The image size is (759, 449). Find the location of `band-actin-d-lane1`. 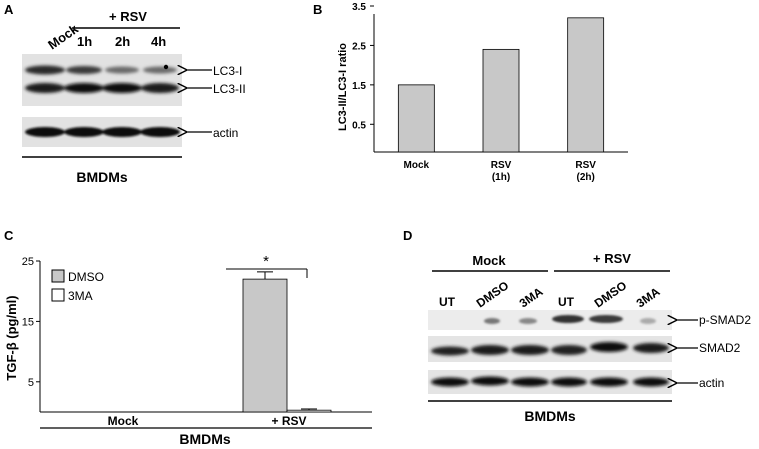

band-actin-d-lane1 is located at coordinates (450, 382).